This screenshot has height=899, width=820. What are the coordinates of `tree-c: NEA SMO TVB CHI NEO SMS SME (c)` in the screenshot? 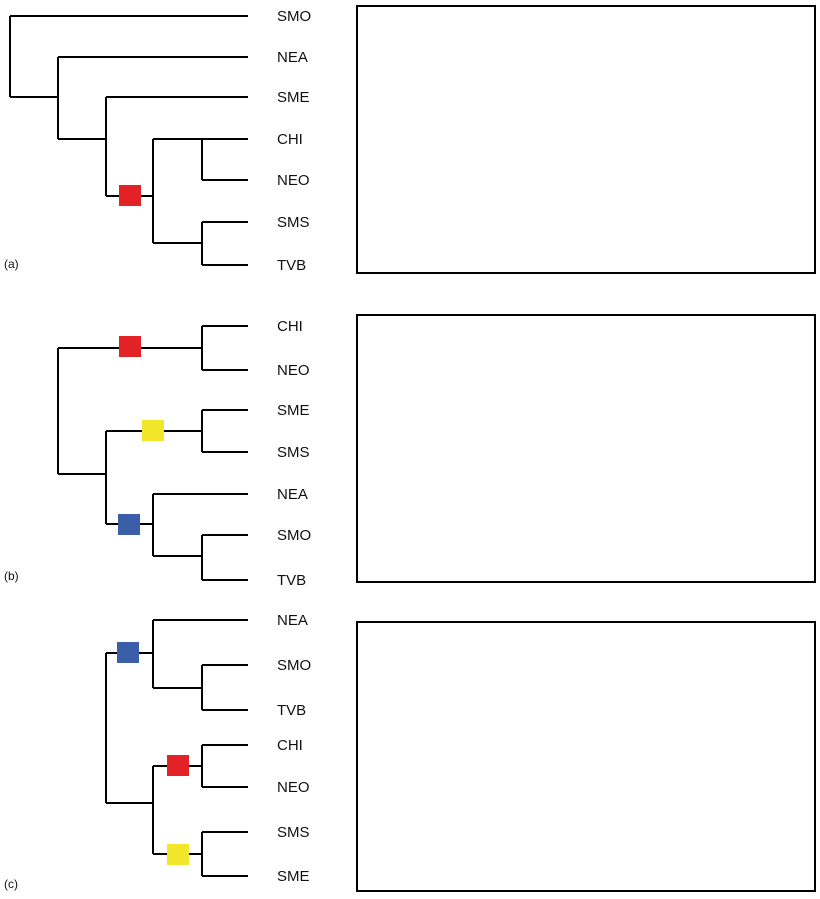 It's located at (157, 751).